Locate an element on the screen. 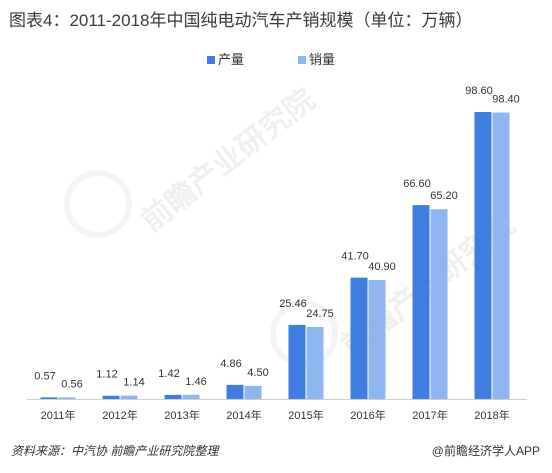 This screenshot has height=473, width=552. source-note: 资料来源：中汽协 前瞻产业研究院整理 is located at coordinates (115, 451).